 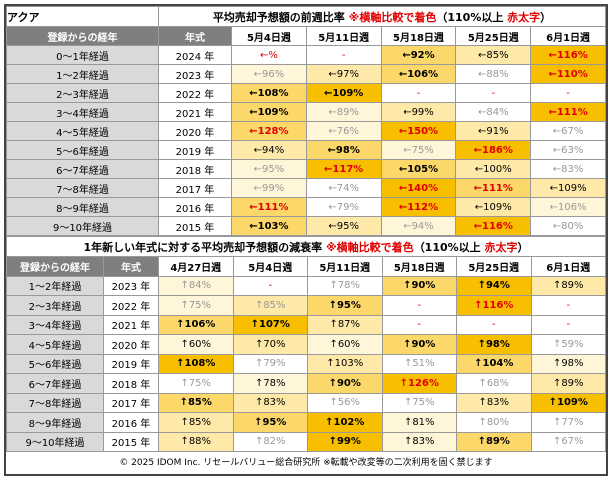 I want to click on data-row: 9～10年経過 2015 年 ↑88% ↑82% ↑99% ↑83% ↑89% ↑67%, so click(x=306, y=441).